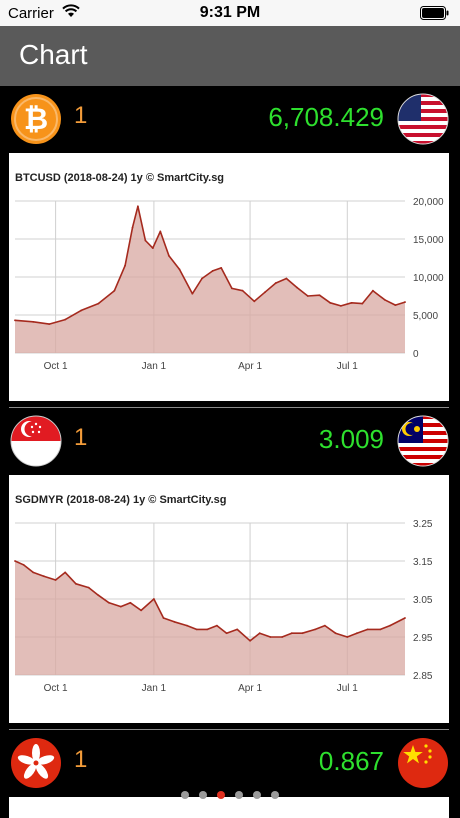 This screenshot has height=818, width=460. I want to click on chart-title: BTCUSD (2018-08-24) 1y © SmartCity.sg, so click(119, 178).